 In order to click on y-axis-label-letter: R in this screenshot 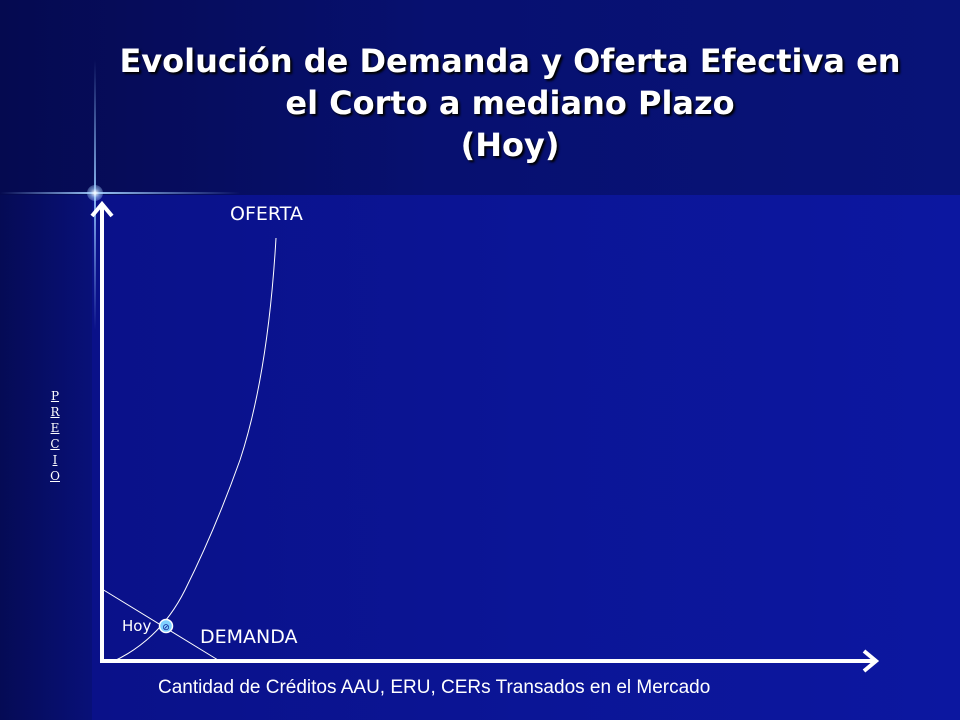, I will do `click(55, 412)`.